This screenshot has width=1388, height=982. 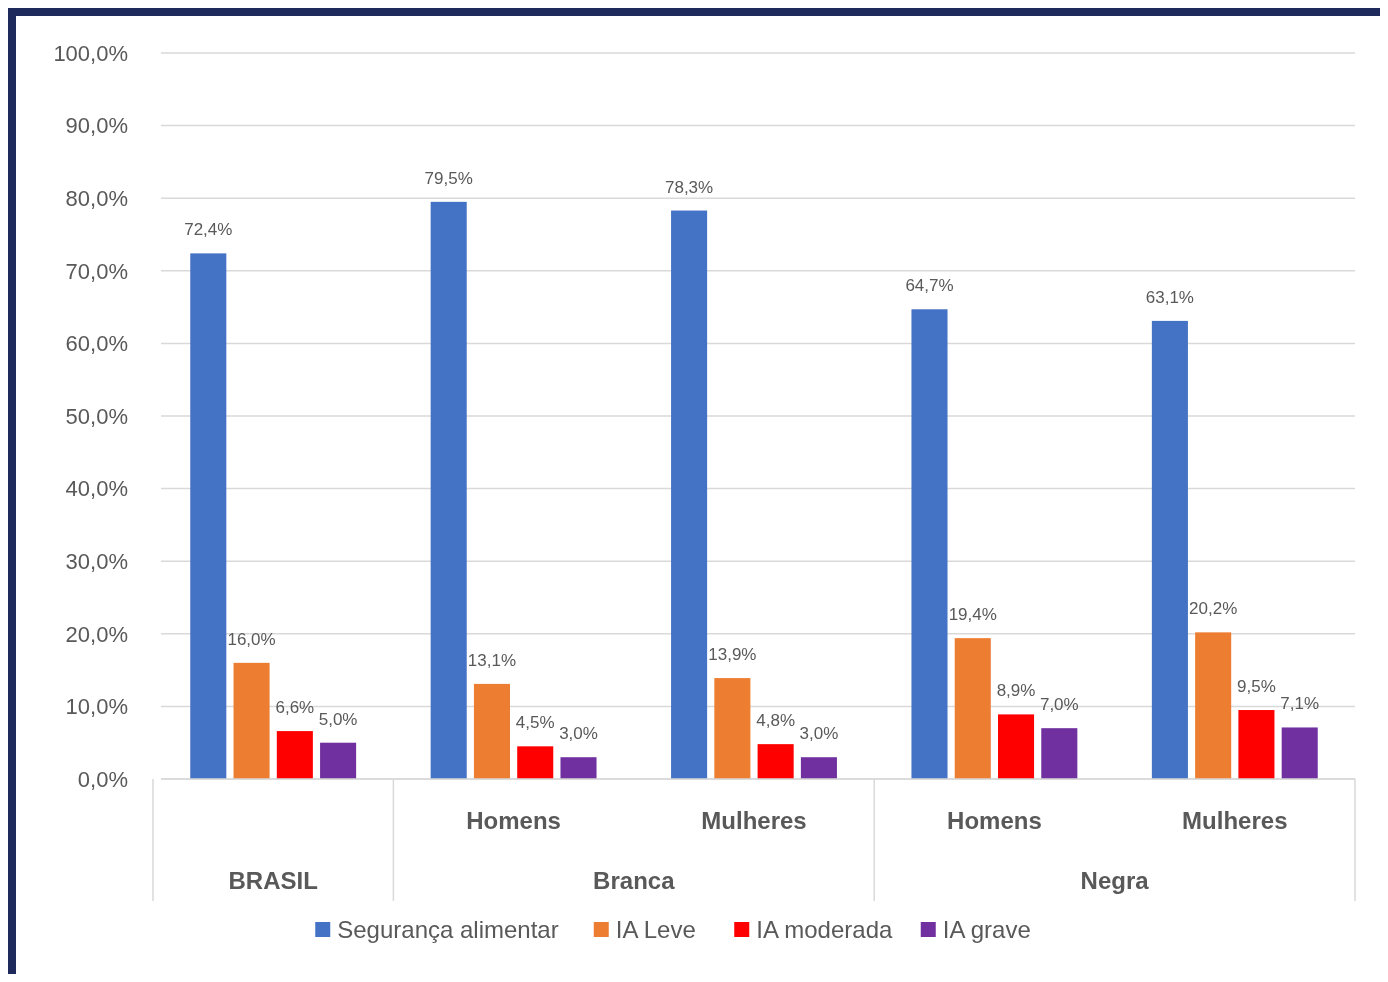 What do you see at coordinates (96, 416) in the screenshot?
I see `y-tick-label: 50,0%` at bounding box center [96, 416].